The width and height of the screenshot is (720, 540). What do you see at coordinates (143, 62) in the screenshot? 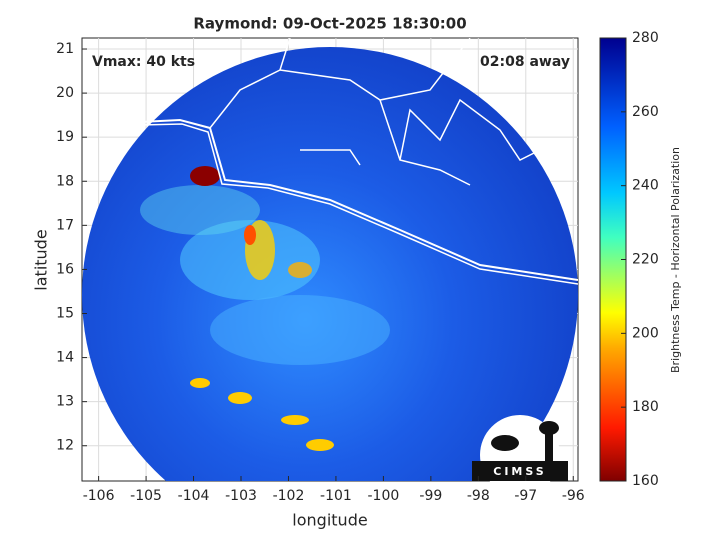
I see `annotation: Vmax: 40 kts` at bounding box center [143, 62].